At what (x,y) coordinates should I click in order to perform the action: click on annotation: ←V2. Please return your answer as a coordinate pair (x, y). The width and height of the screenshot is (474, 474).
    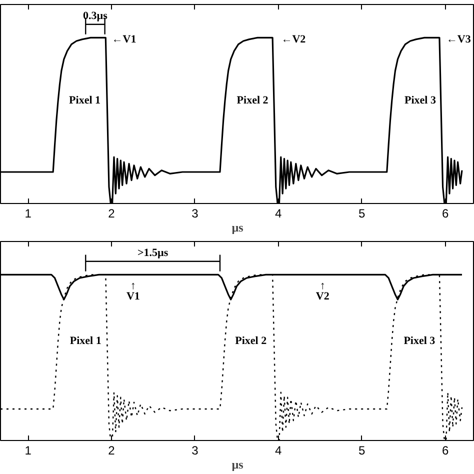
    Looking at the image, I should click on (293, 39).